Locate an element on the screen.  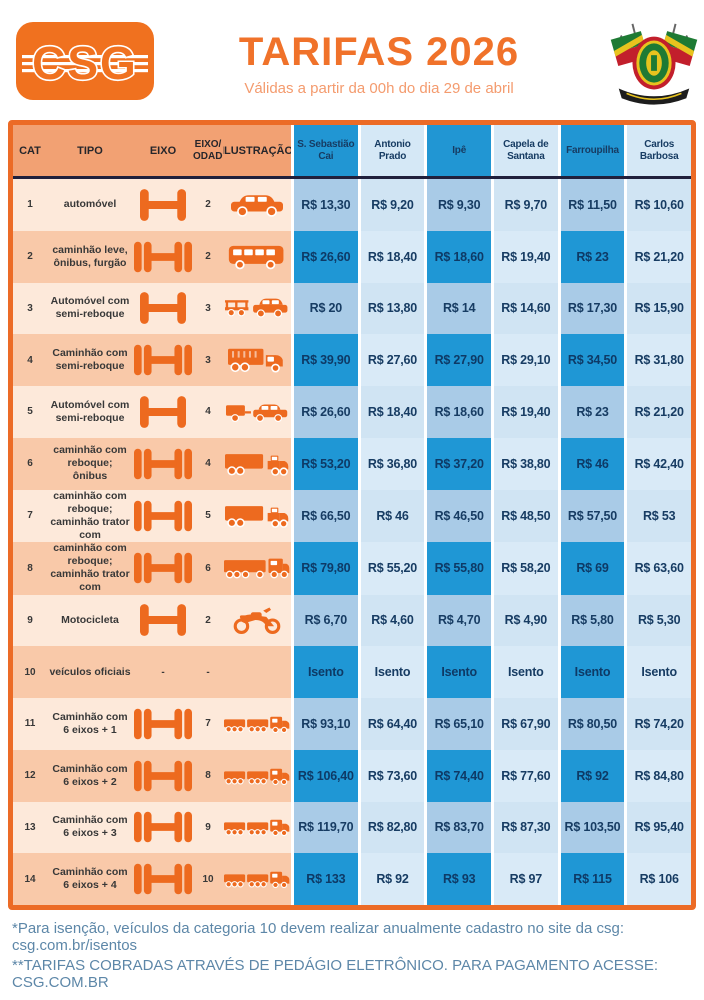
col-header-eixo-rodado: EIXO/ RODADO is located at coordinates (208, 150).